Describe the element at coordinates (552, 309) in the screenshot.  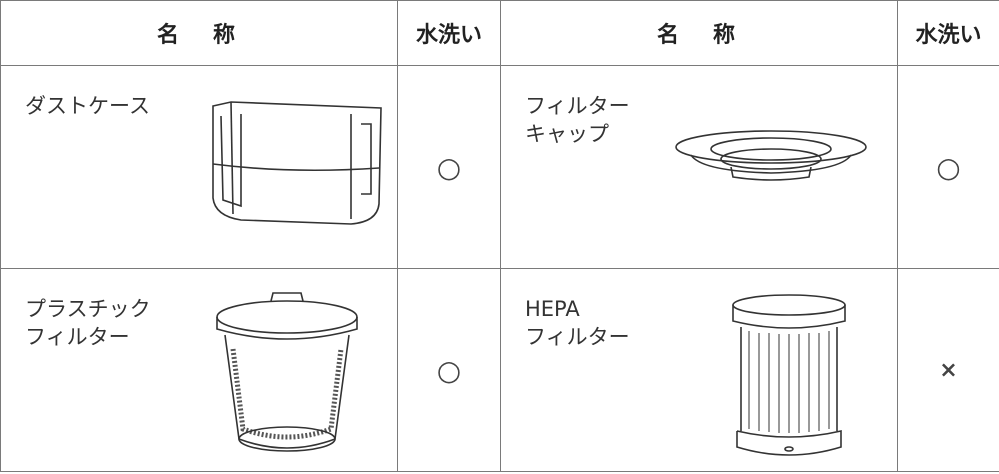
I see `name-line: HEPA` at that location.